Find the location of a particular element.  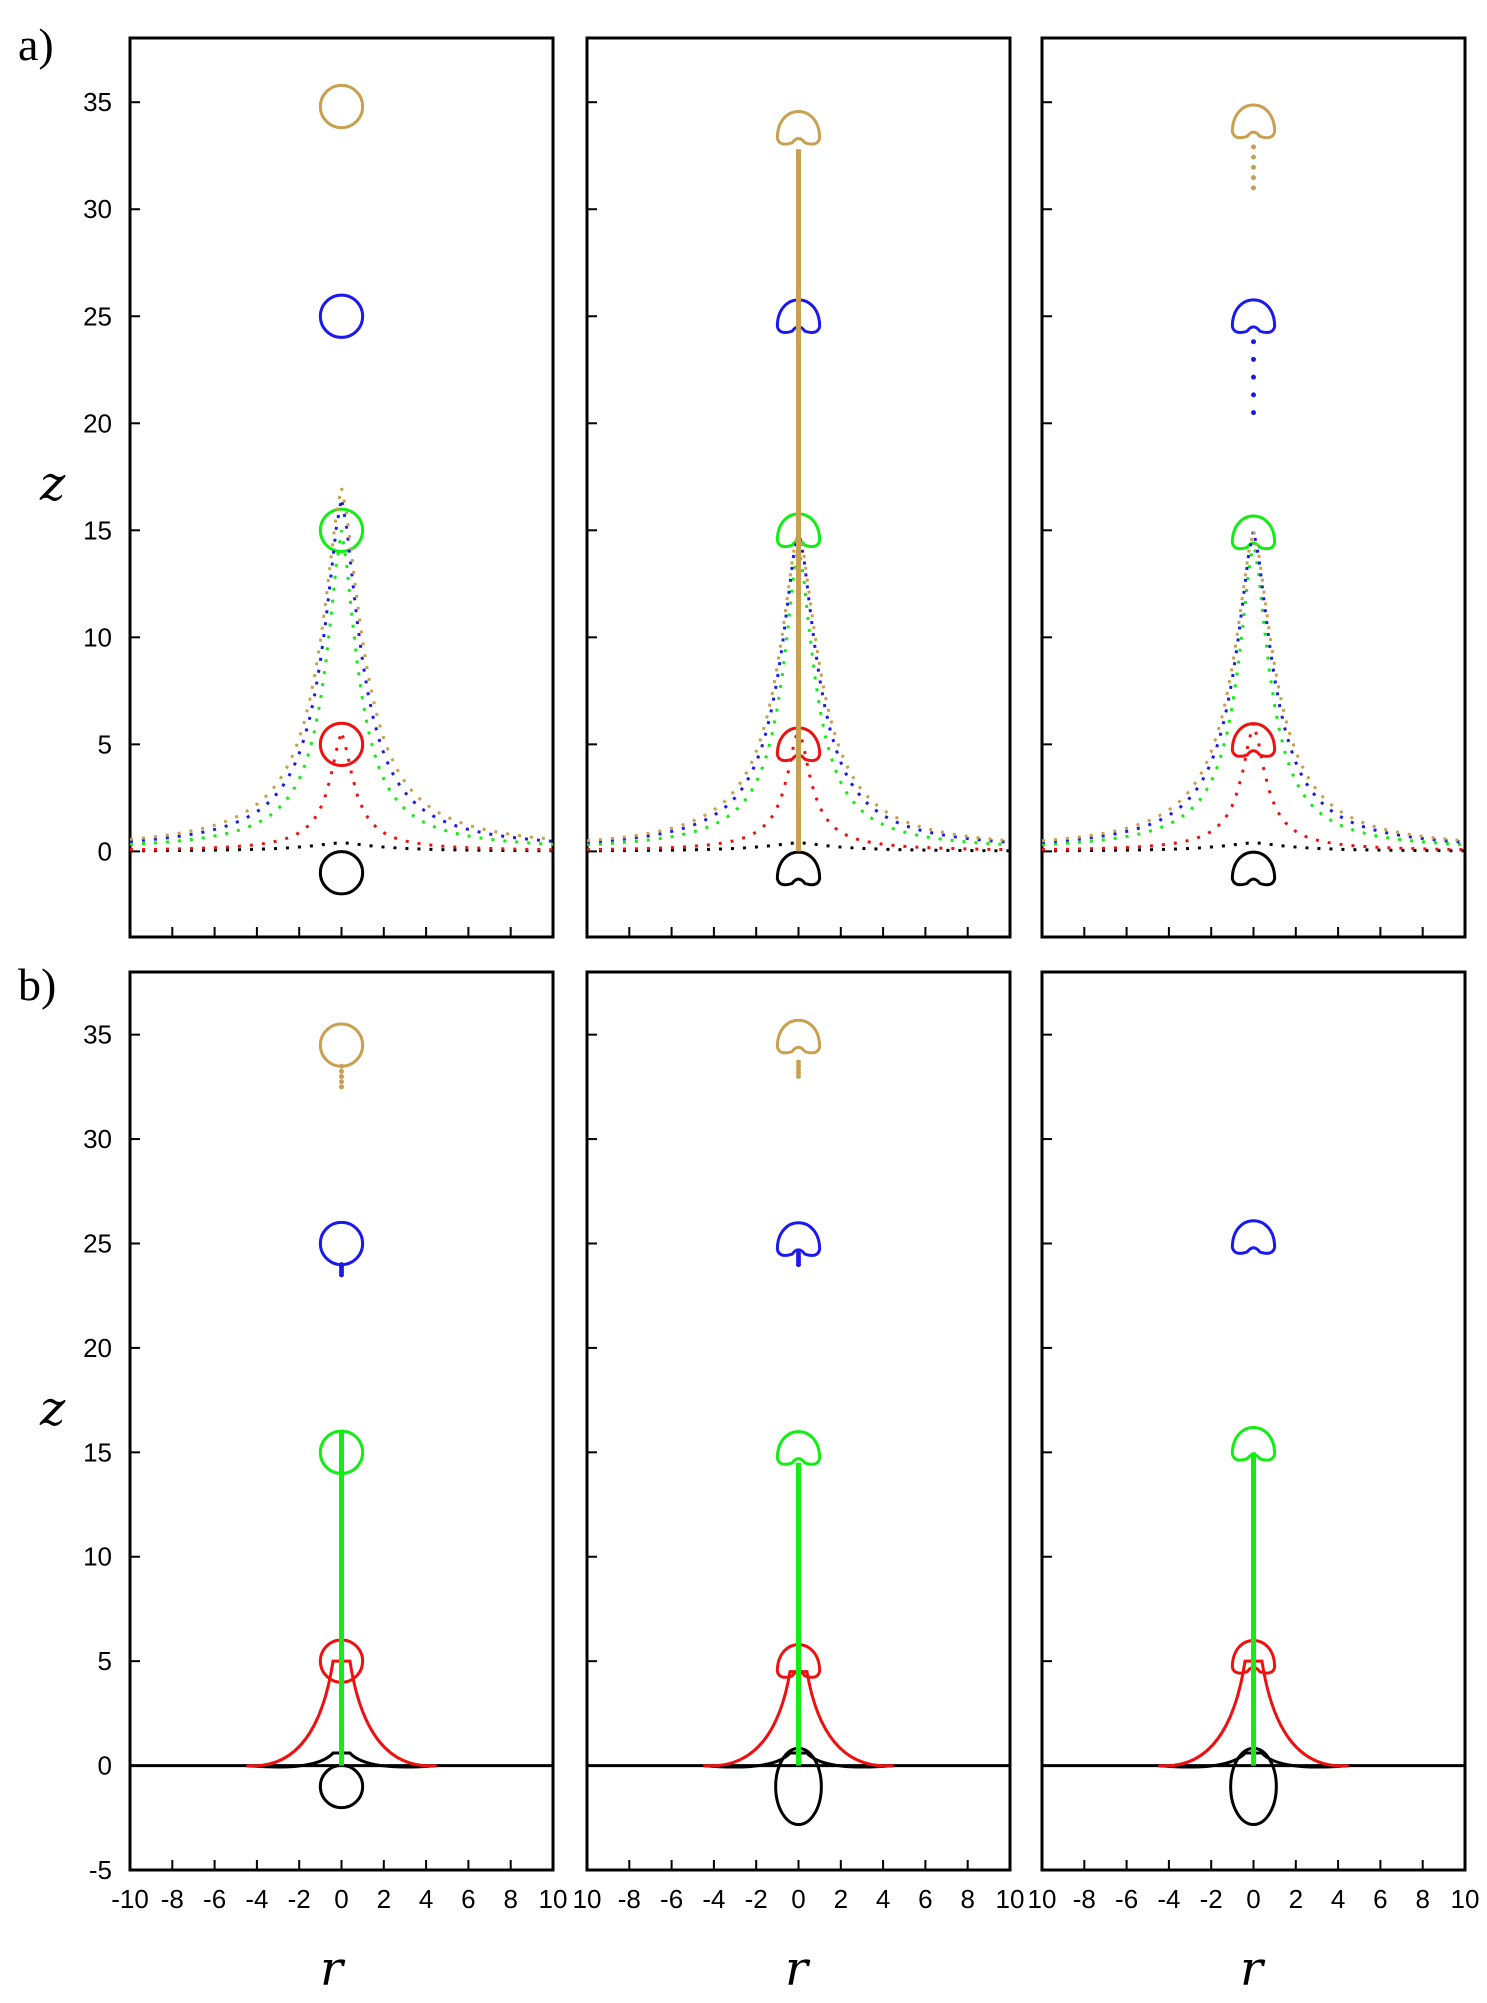

x-axis-label-1: r is located at coordinates (333, 1969).